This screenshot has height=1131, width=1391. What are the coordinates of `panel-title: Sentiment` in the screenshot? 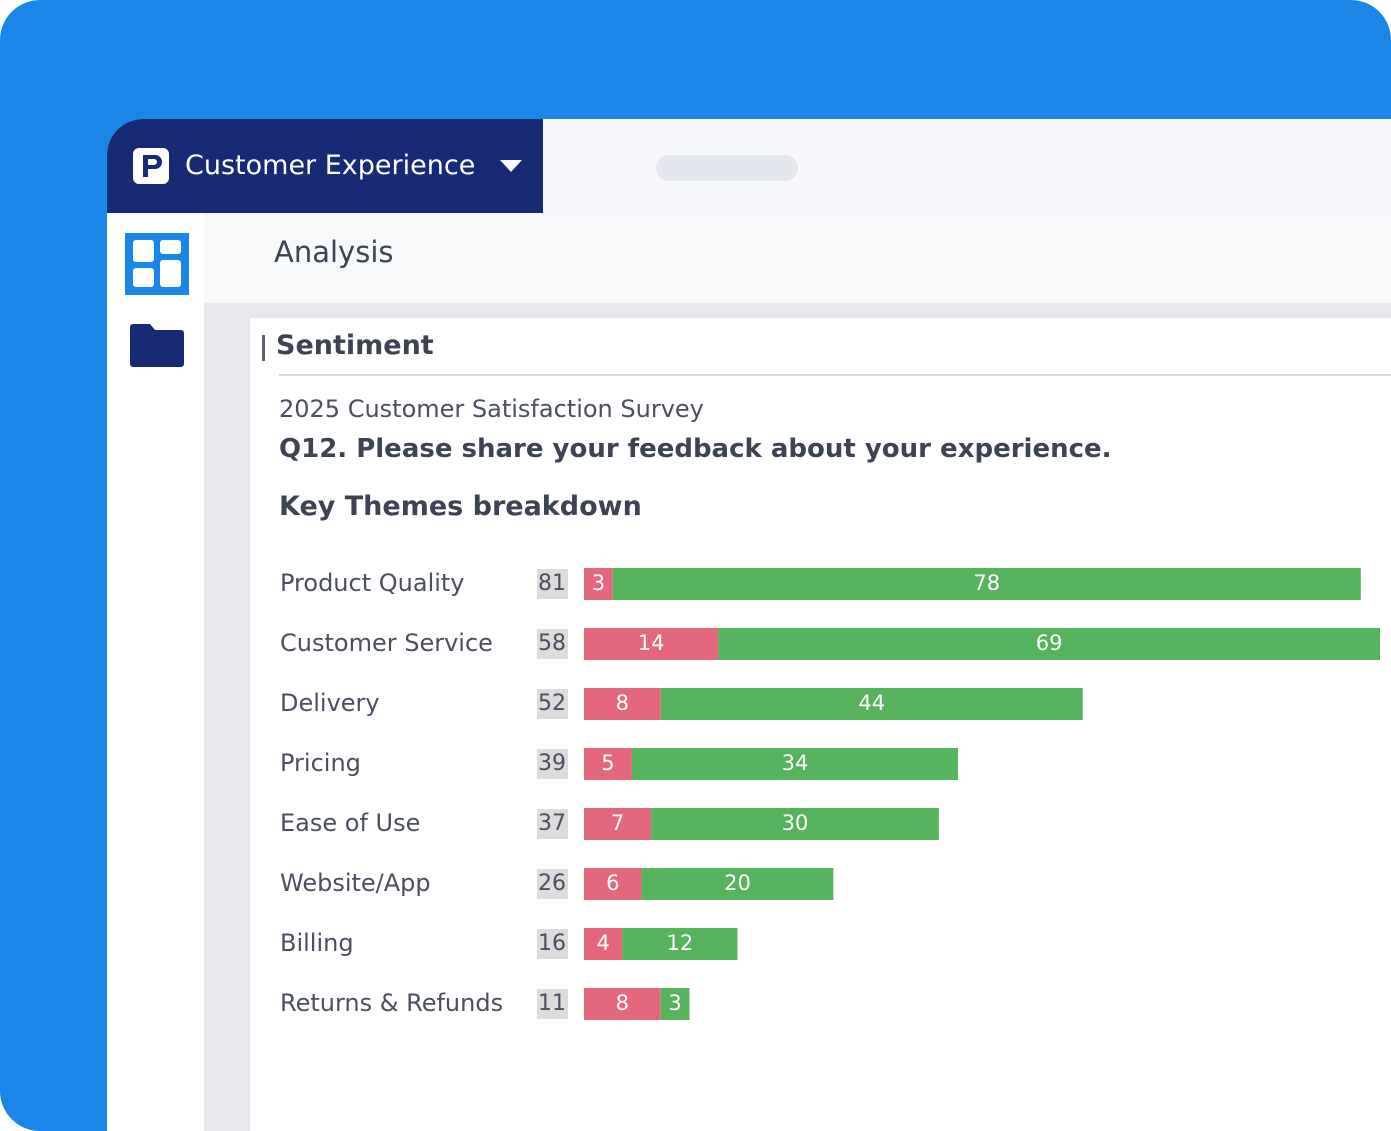 It's located at (355, 345).